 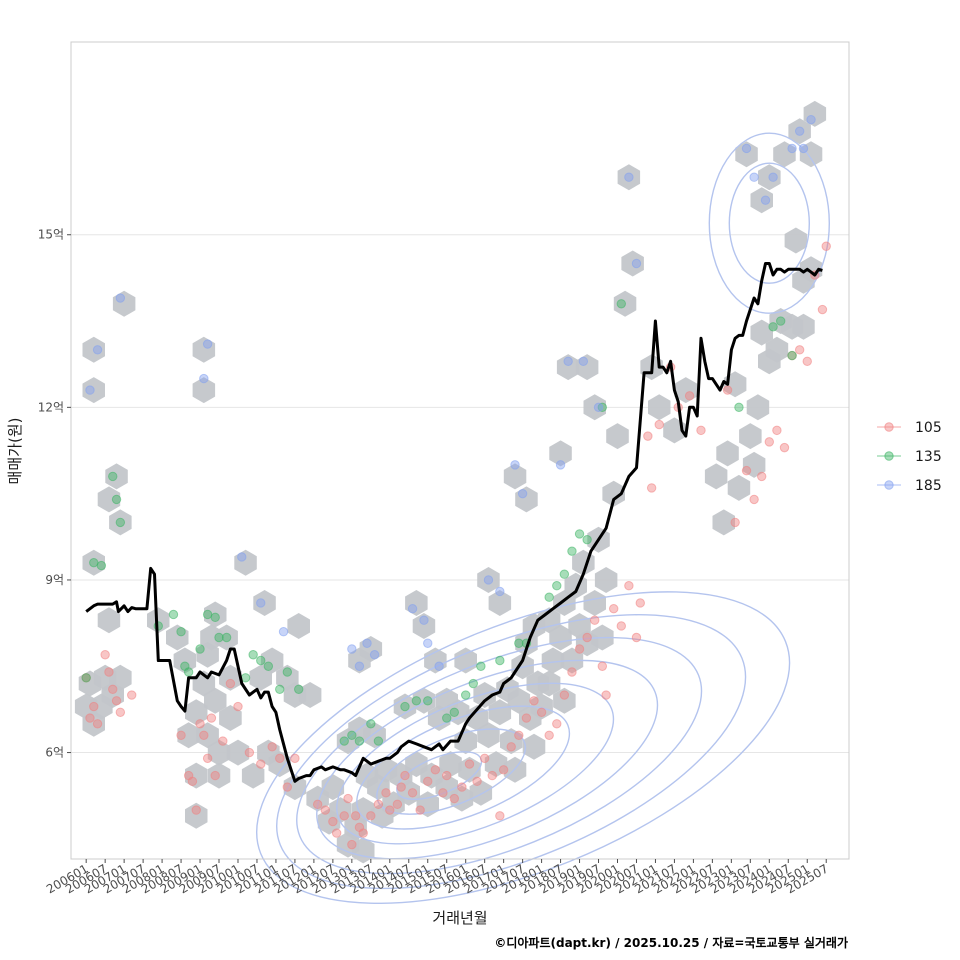 I want to click on y-axis-title: 매매가(원), so click(x=15, y=451).